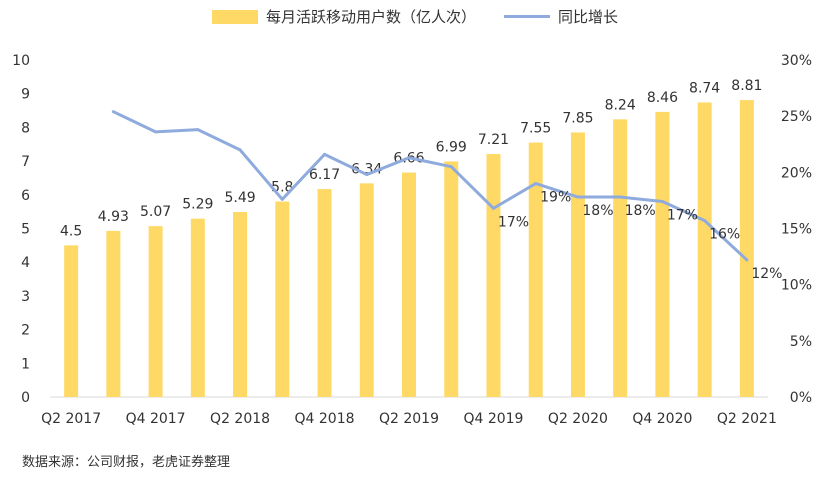 This screenshot has height=477, width=830. What do you see at coordinates (746, 86) in the screenshot?
I see `bar-data-label: 8.81` at bounding box center [746, 86].